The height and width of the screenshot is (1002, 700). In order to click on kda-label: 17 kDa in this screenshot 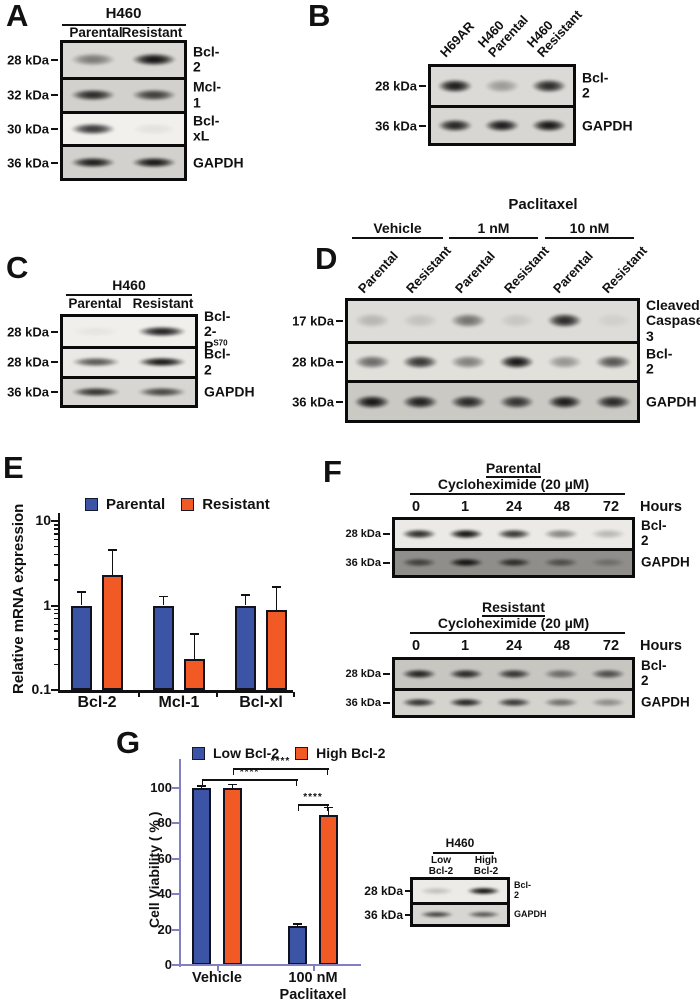, I will do `click(313, 321)`.